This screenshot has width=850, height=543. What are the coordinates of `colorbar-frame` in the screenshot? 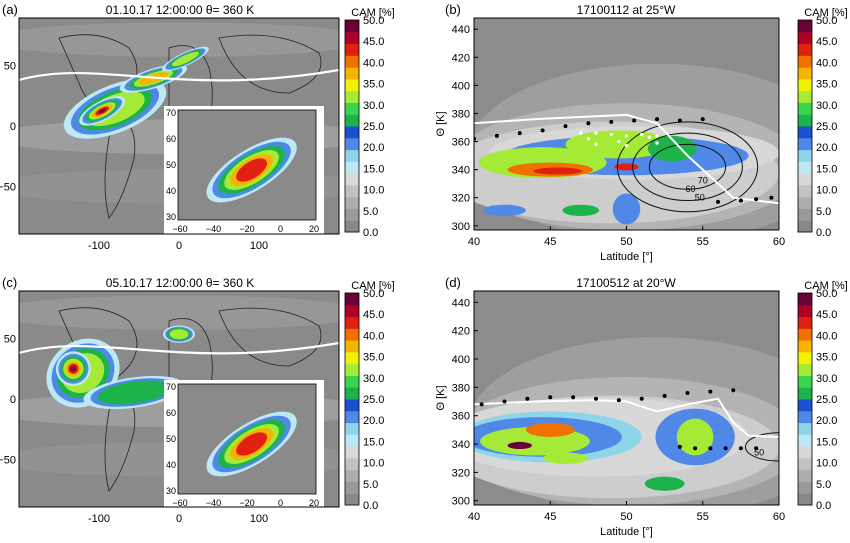 It's located at (352, 399).